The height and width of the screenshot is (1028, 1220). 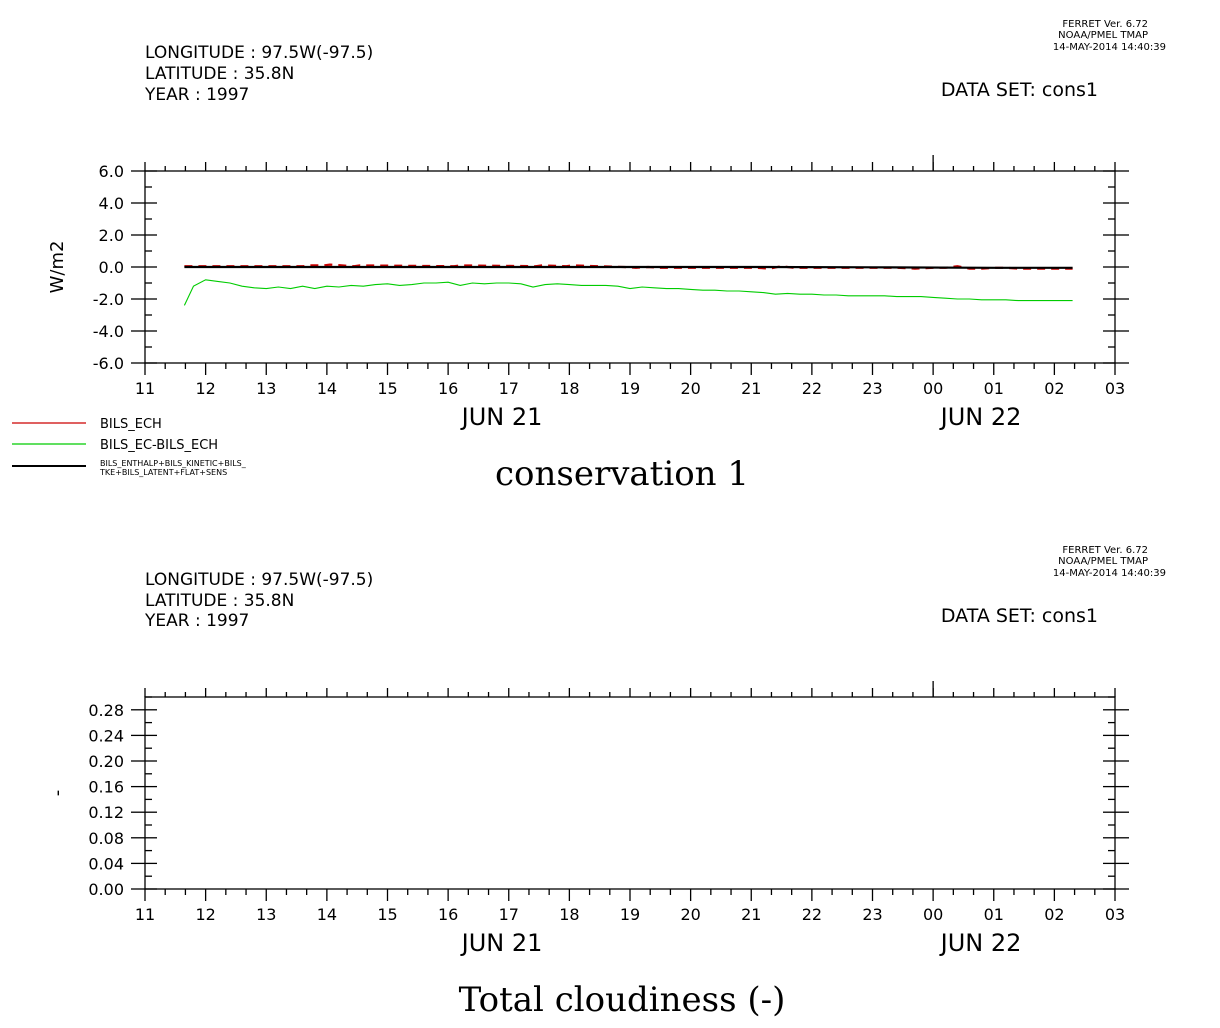 I want to click on y-tick-label: -4.0, so click(x=108, y=331).